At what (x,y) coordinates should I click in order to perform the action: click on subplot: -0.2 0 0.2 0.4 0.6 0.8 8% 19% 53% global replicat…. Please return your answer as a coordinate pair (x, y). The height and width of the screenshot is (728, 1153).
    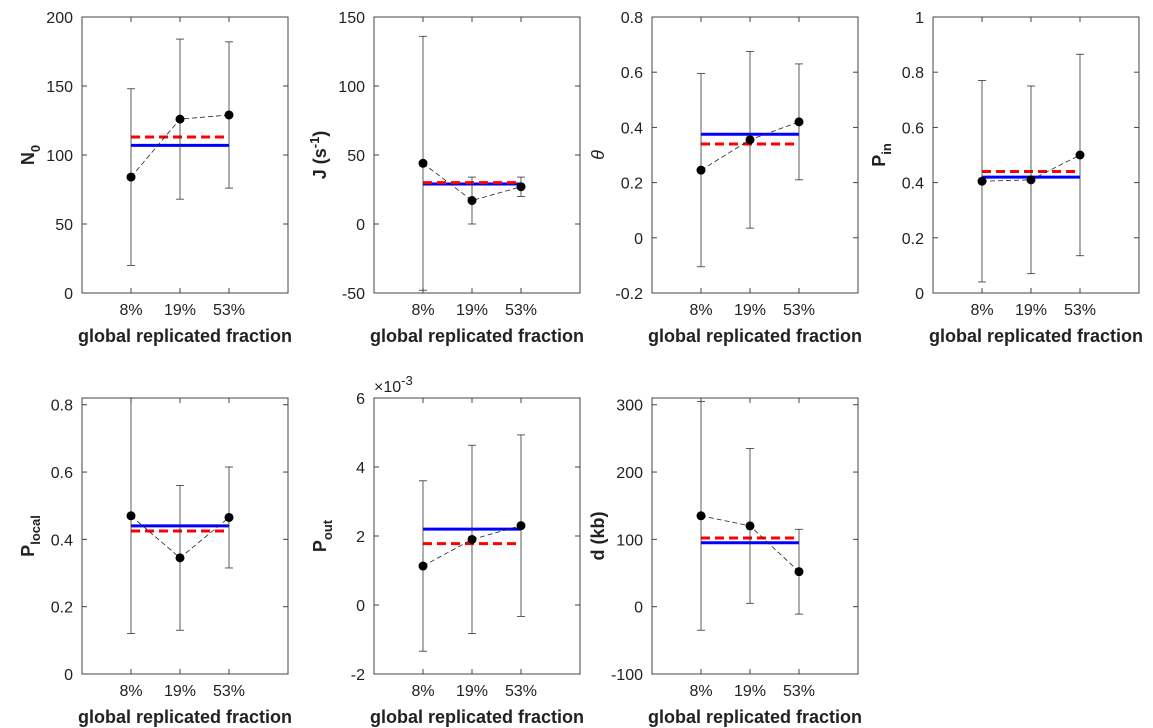
    Looking at the image, I should click on (725, 178).